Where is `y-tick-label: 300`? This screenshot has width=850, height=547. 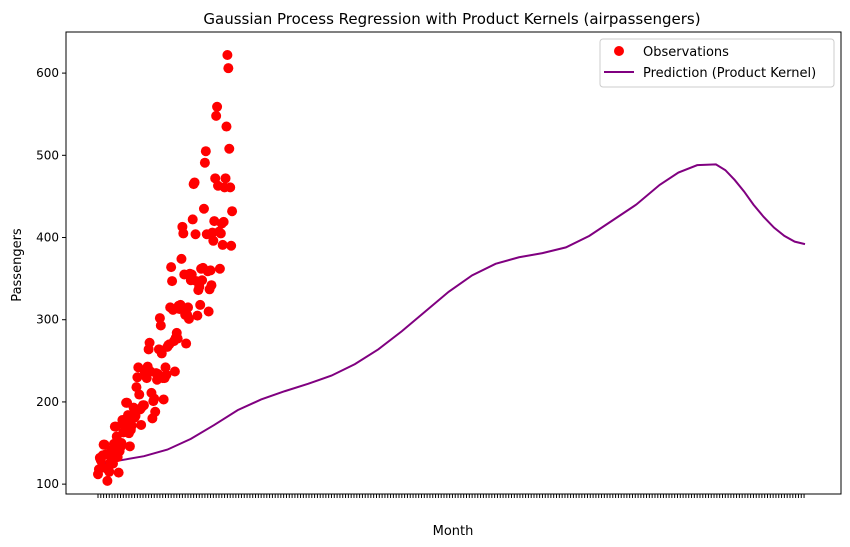
y-tick-label: 300 is located at coordinates (47, 320).